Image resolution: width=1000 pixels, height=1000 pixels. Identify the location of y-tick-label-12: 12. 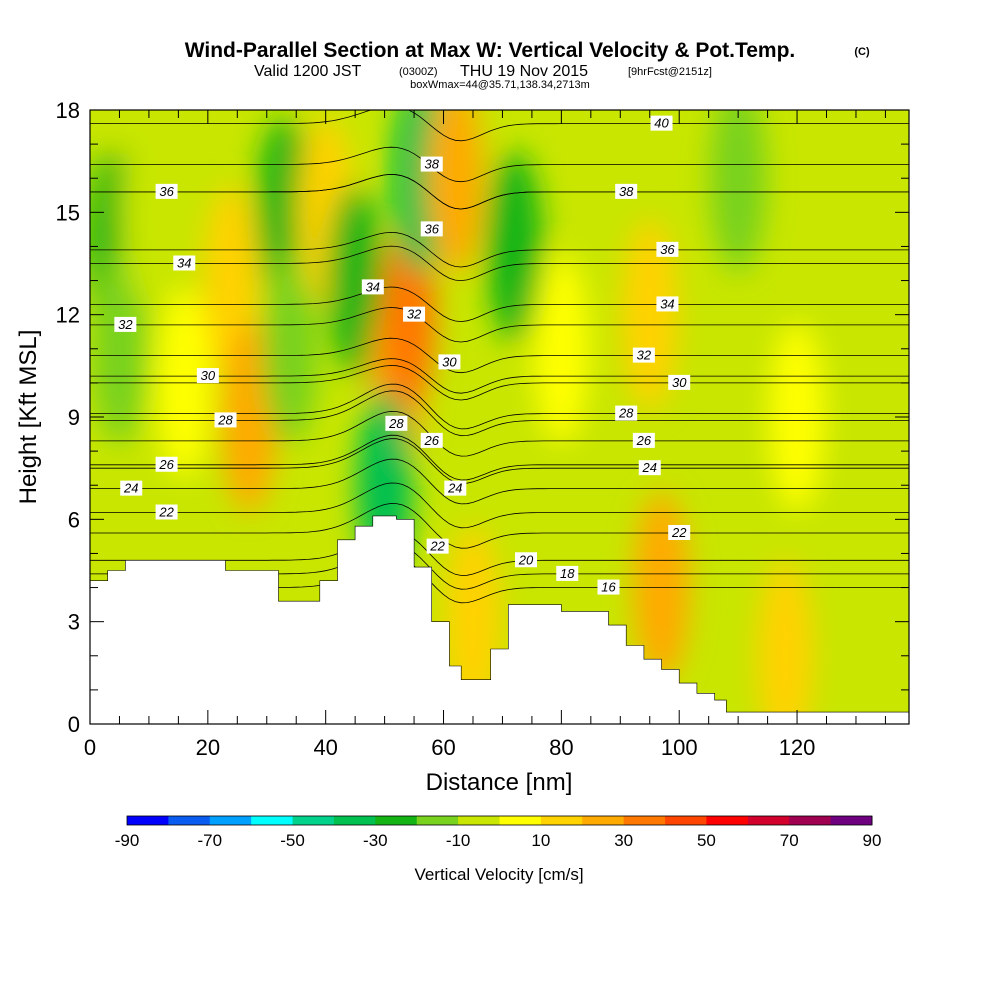
(68, 315).